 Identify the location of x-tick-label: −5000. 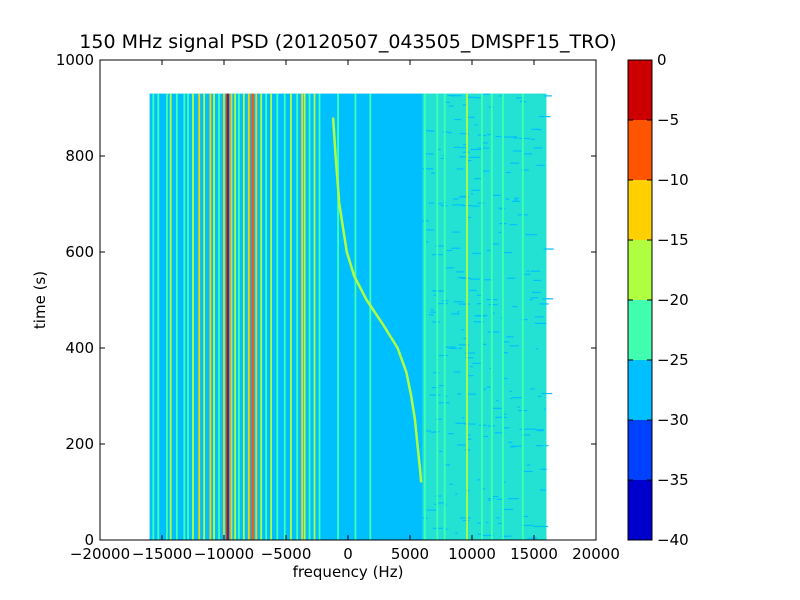
(286, 554).